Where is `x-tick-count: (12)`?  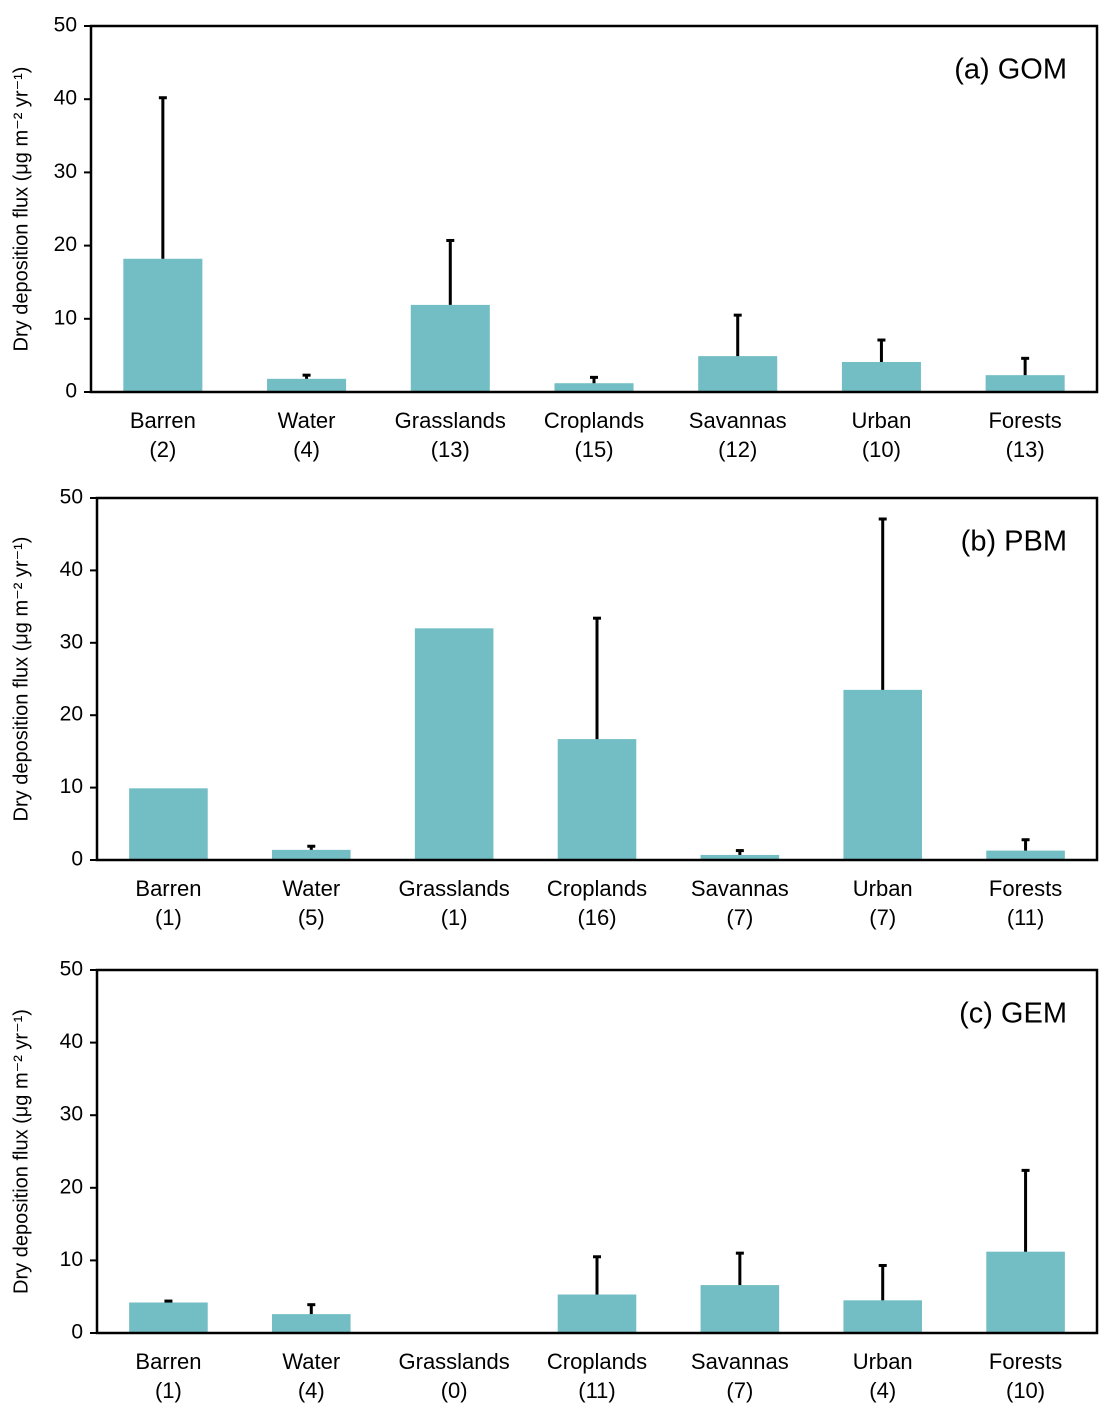 x-tick-count: (12) is located at coordinates (737, 449).